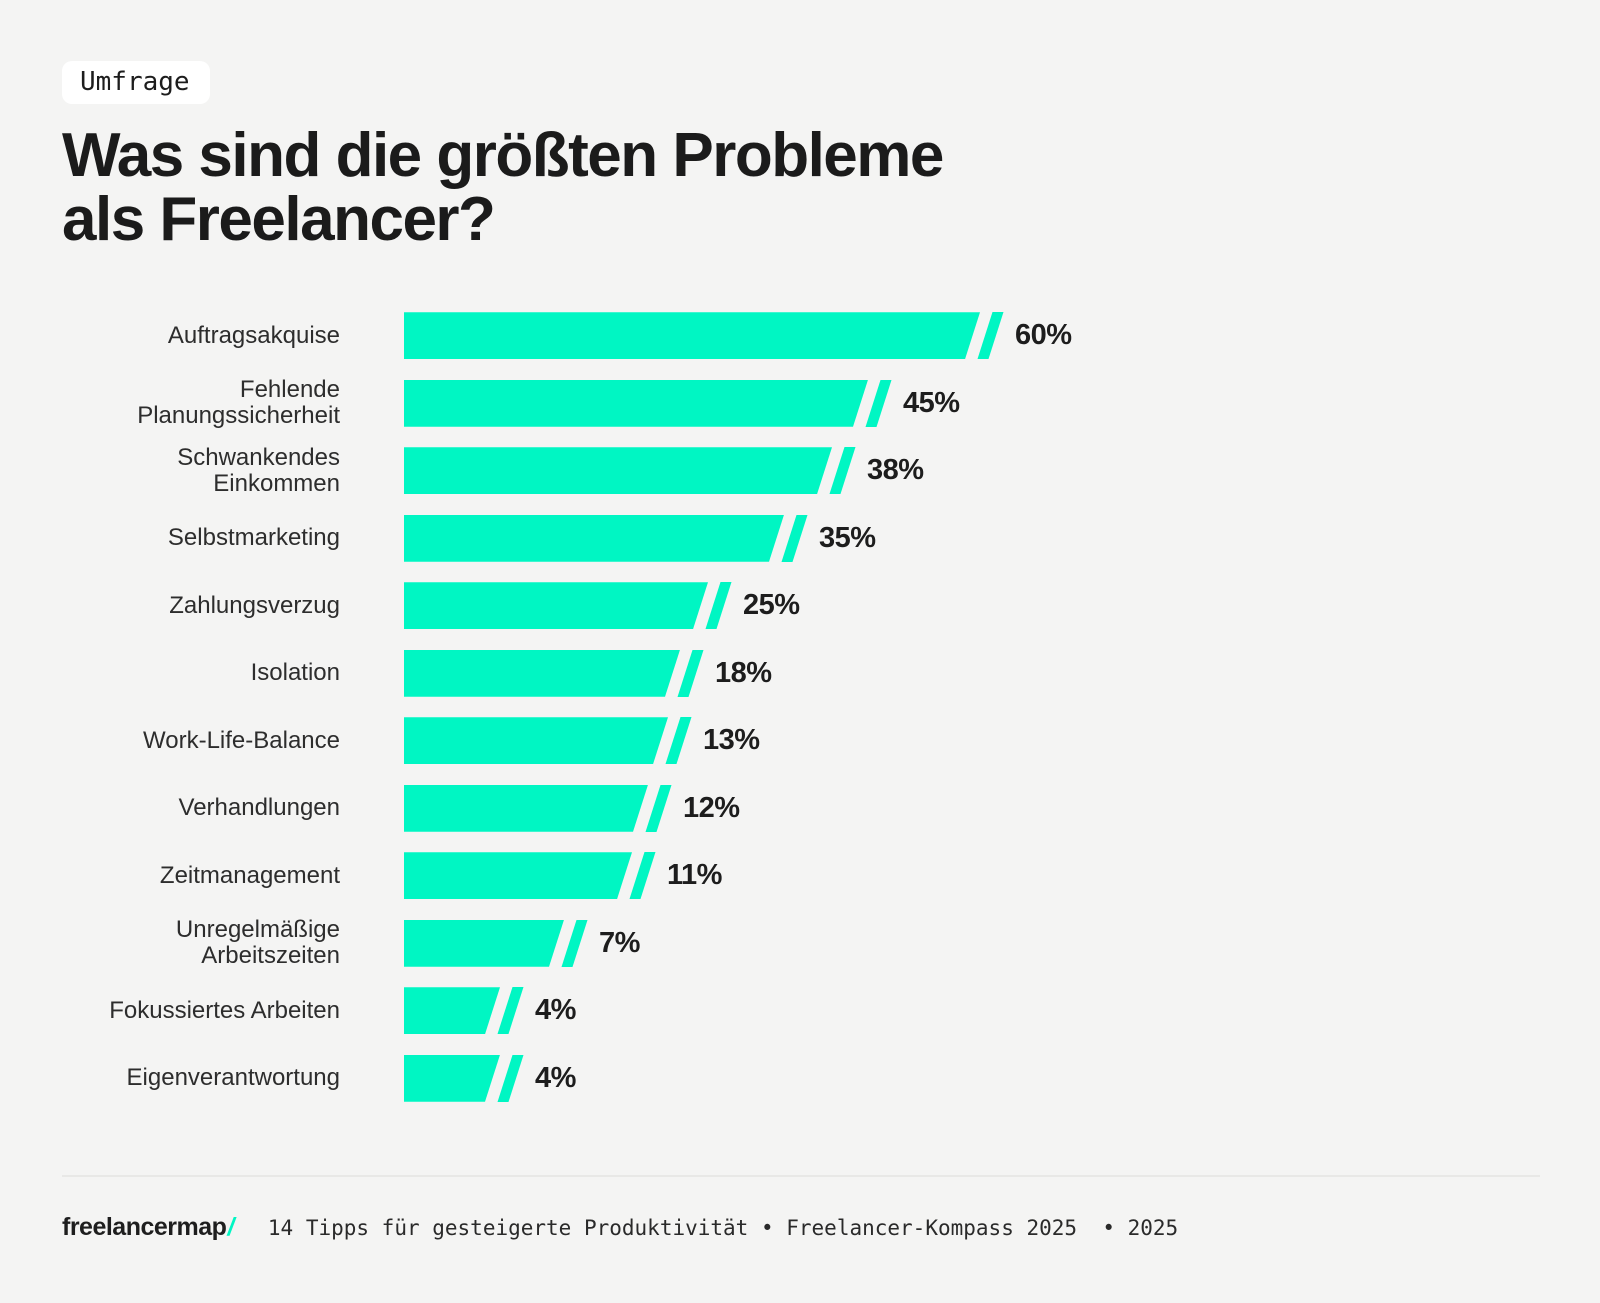  I want to click on bar-label: Auftragsakquise, so click(201, 335).